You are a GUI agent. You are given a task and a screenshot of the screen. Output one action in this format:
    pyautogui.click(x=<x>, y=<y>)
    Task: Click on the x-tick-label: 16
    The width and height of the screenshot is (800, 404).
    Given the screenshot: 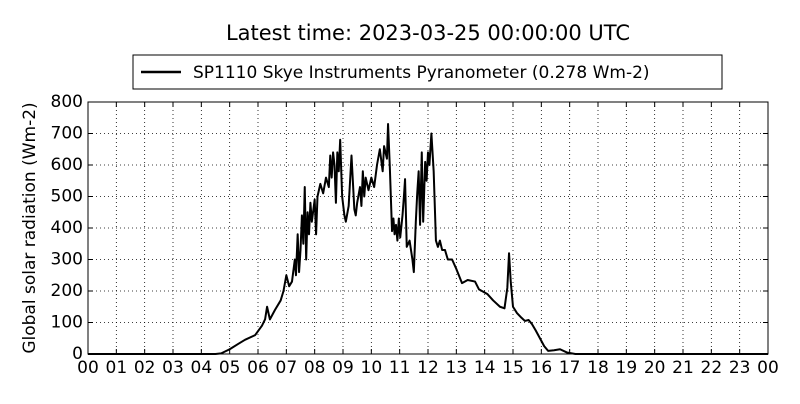 What is the action you would take?
    pyautogui.click(x=542, y=368)
    